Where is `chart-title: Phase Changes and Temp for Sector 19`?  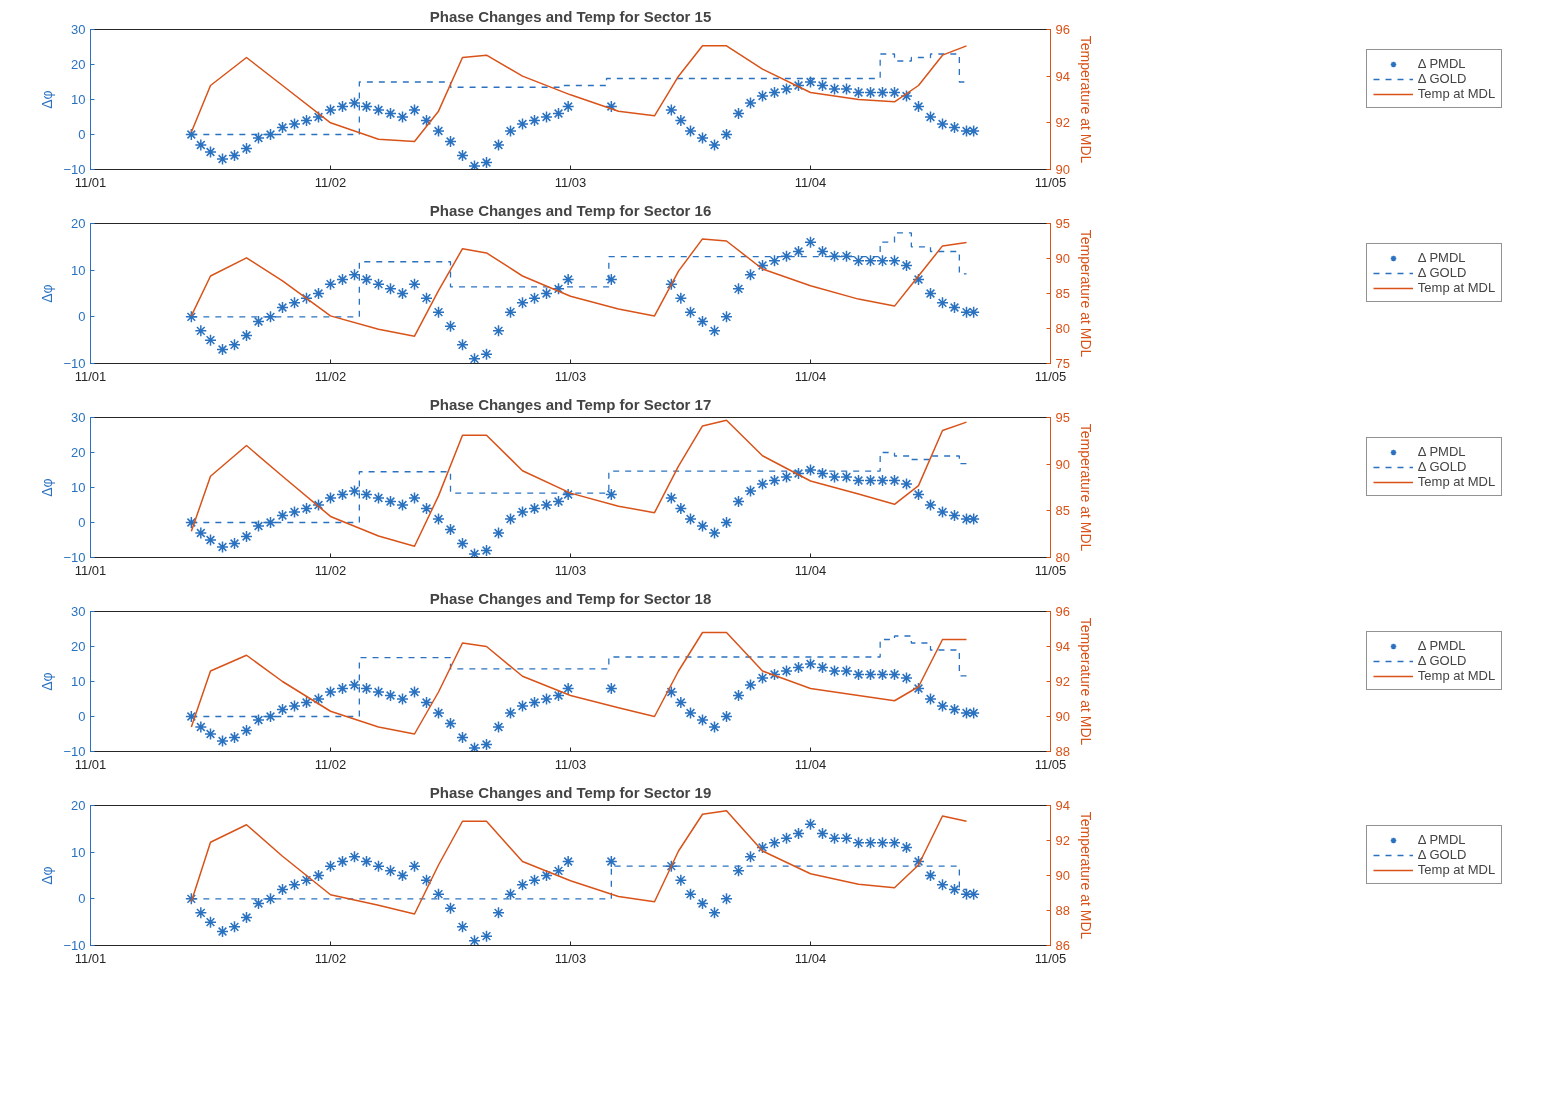 chart-title: Phase Changes and Temp for Sector 19 is located at coordinates (570, 792).